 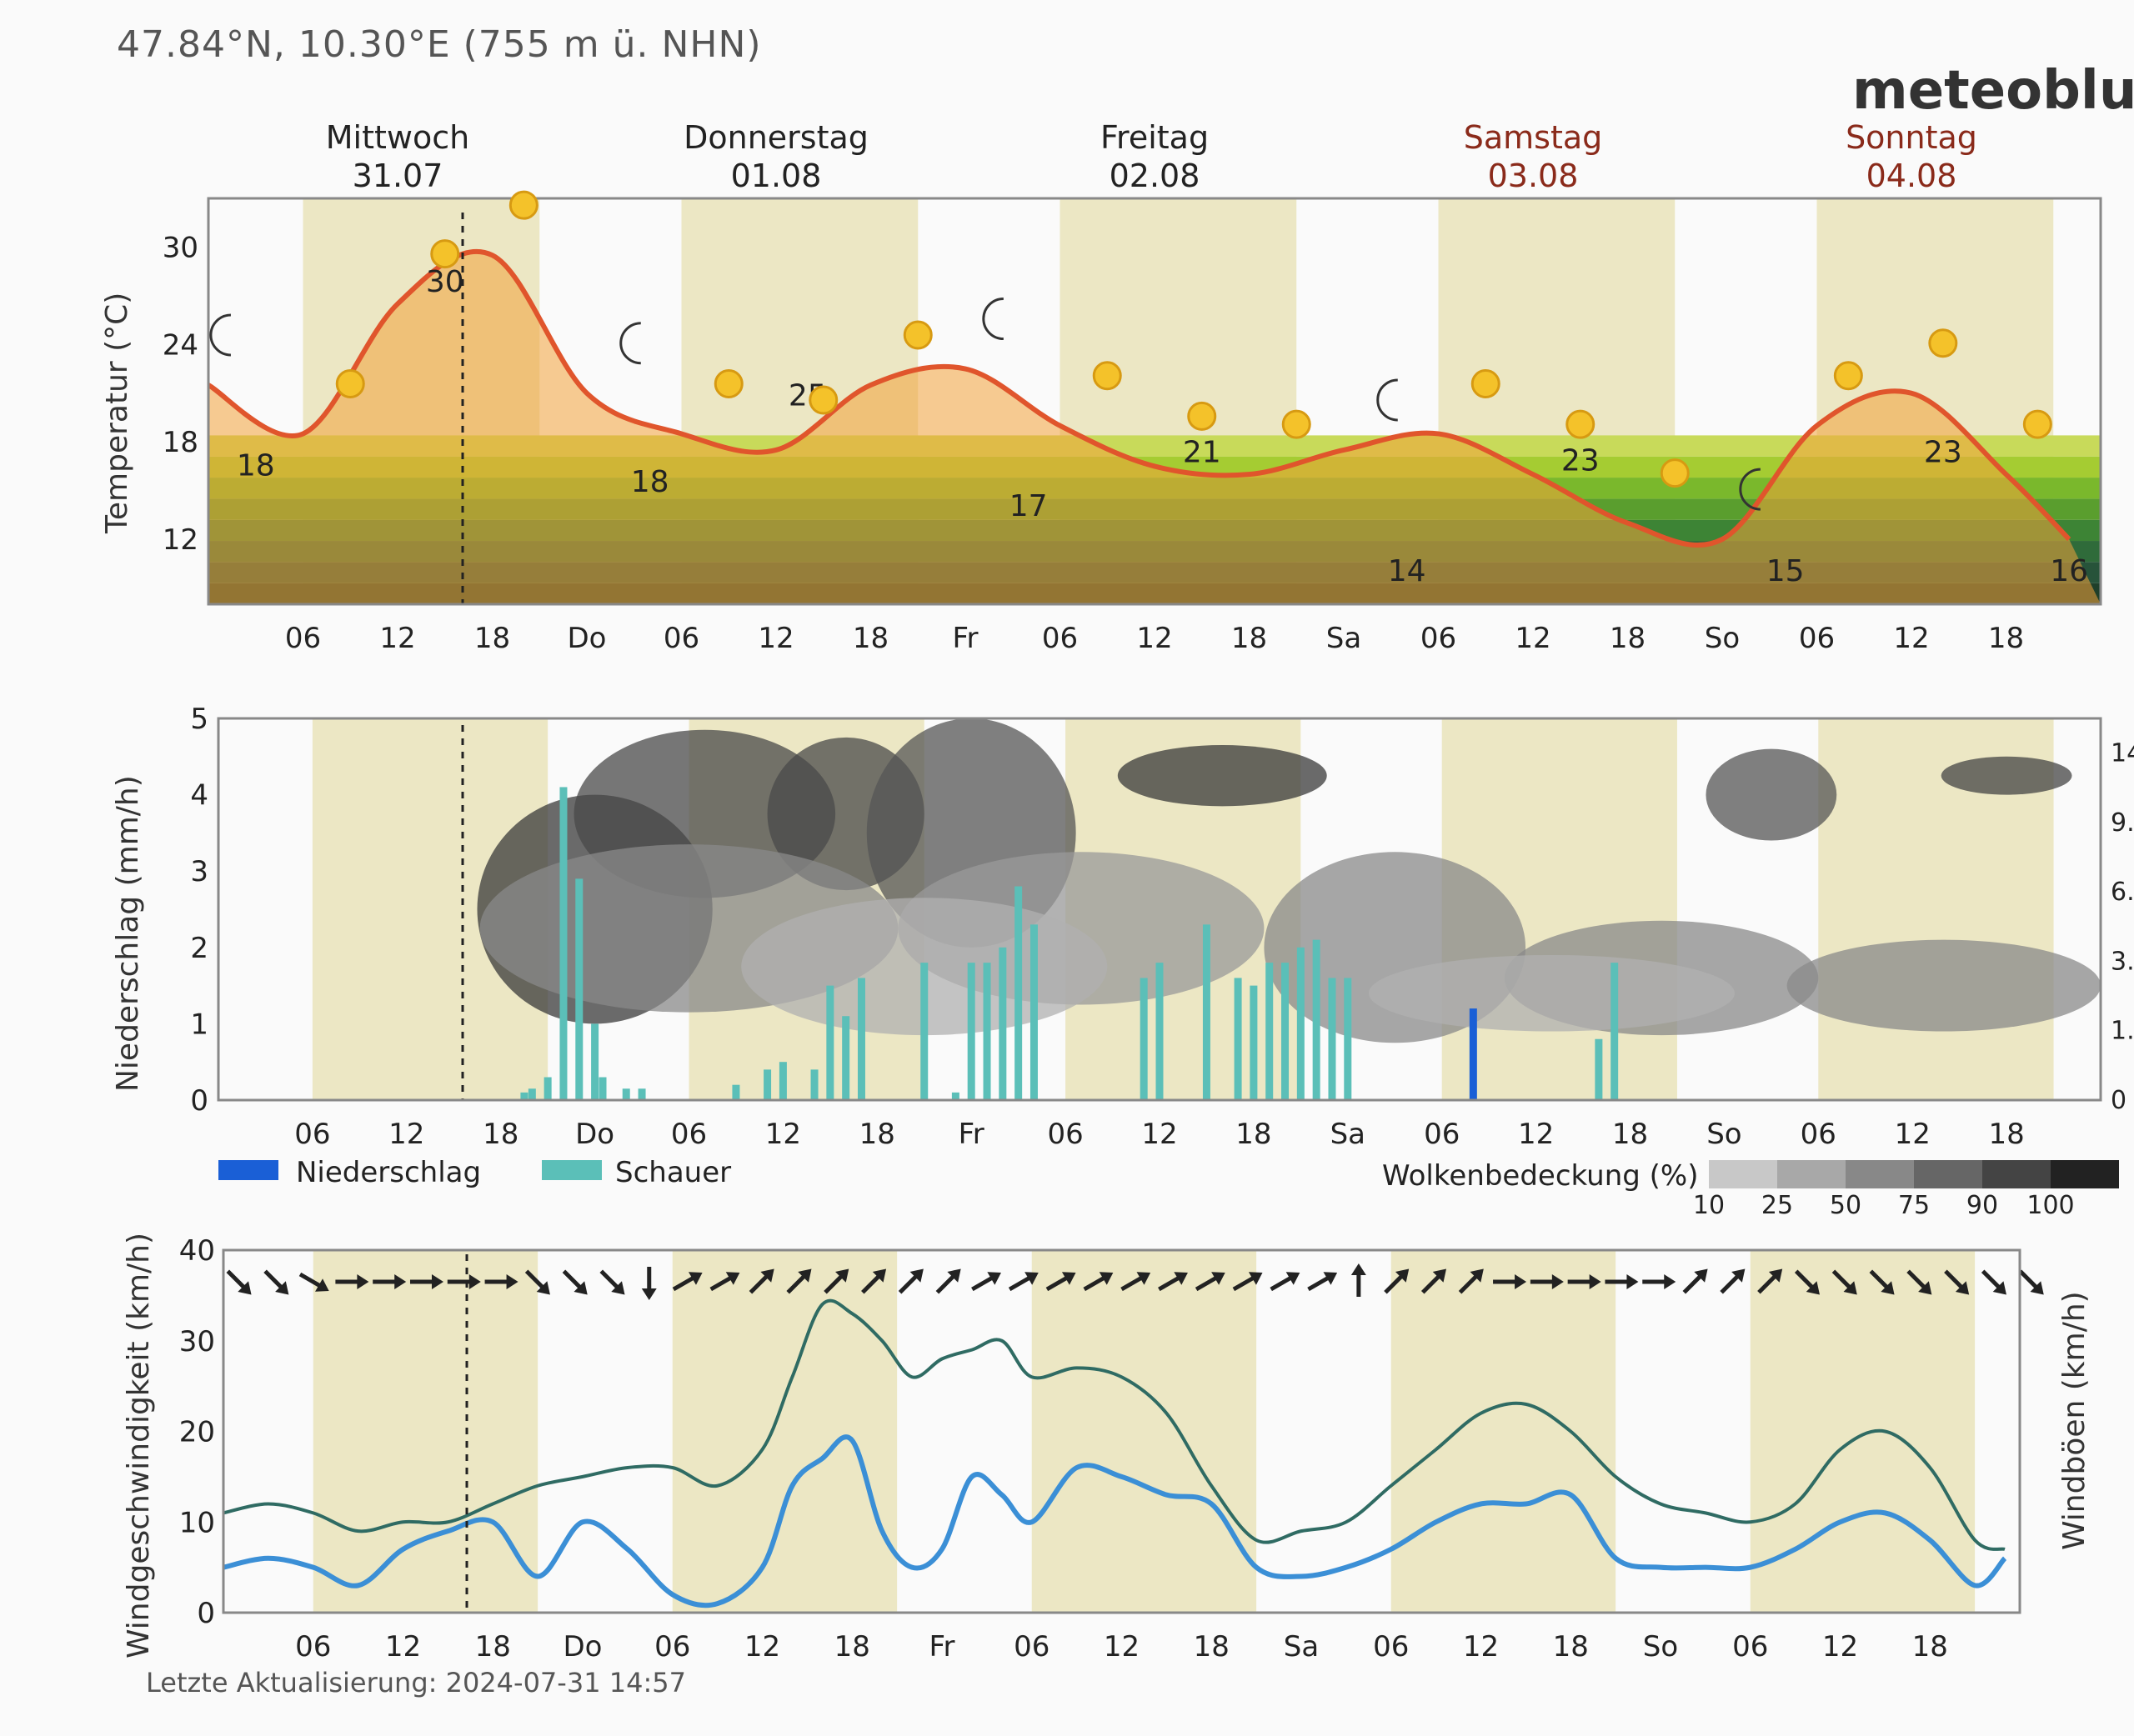 What do you see at coordinates (199, 719) in the screenshot?
I see `precipitation-y-tick: 5` at bounding box center [199, 719].